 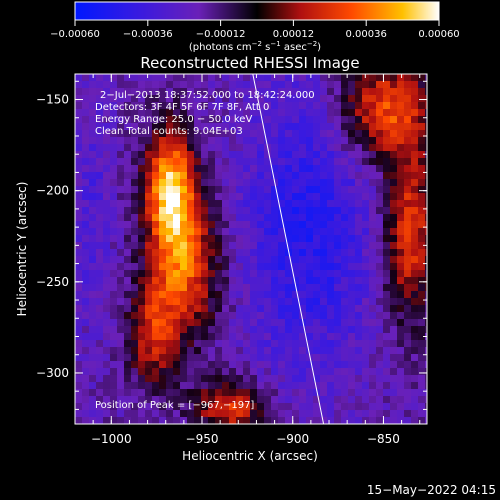 I want to click on colorbar-tick-label: −0.00036, so click(x=148, y=34).